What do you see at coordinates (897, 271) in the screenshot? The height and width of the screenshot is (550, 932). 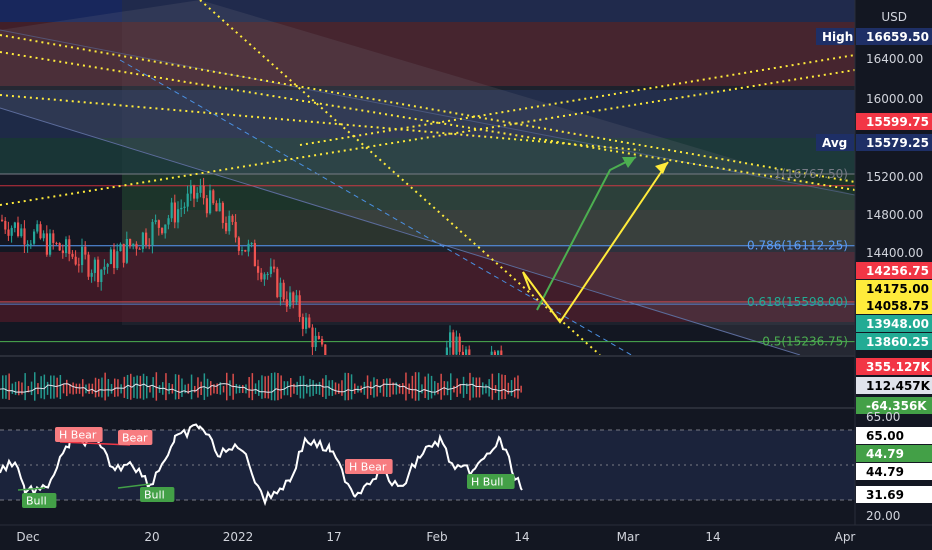 I see `price-tag-value: 14256.75` at bounding box center [897, 271].